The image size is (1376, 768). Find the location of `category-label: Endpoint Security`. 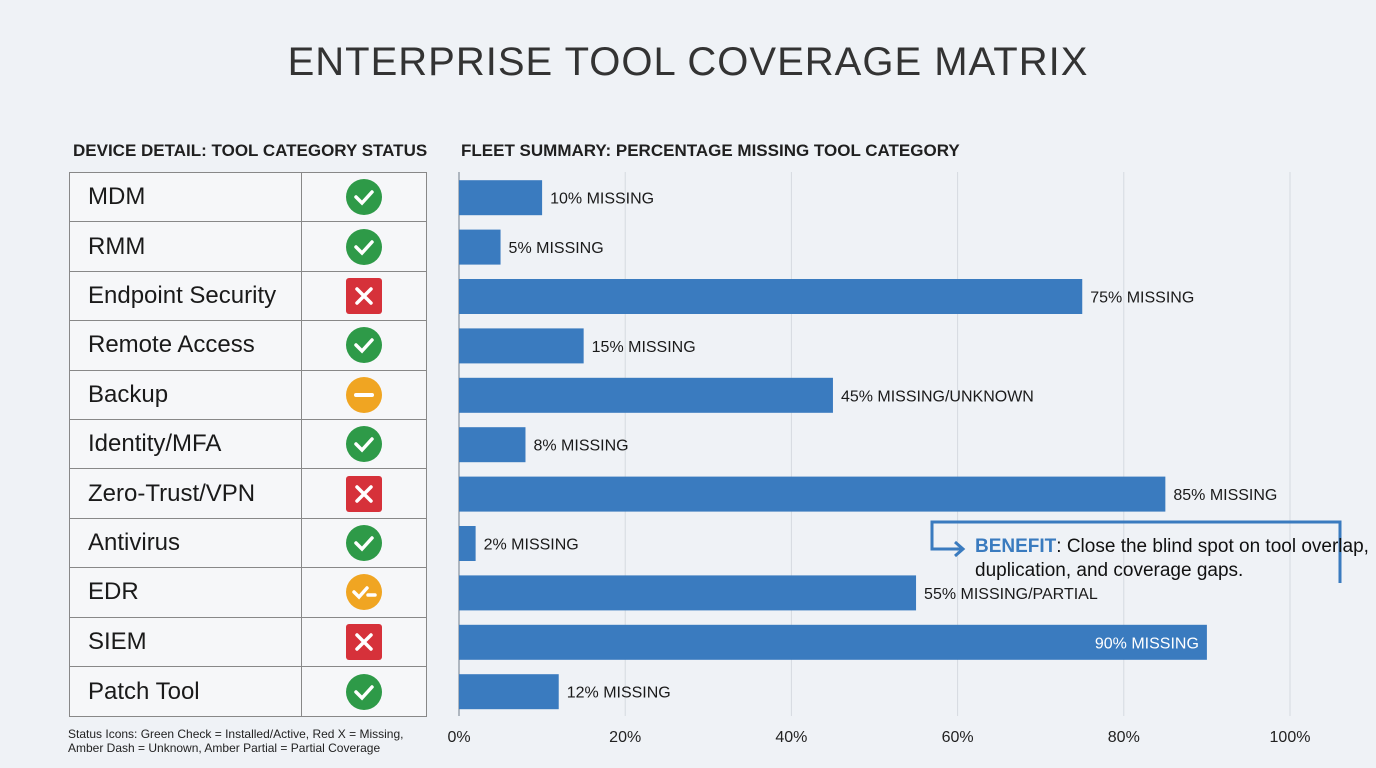

category-label: Endpoint Security is located at coordinates (186, 296).